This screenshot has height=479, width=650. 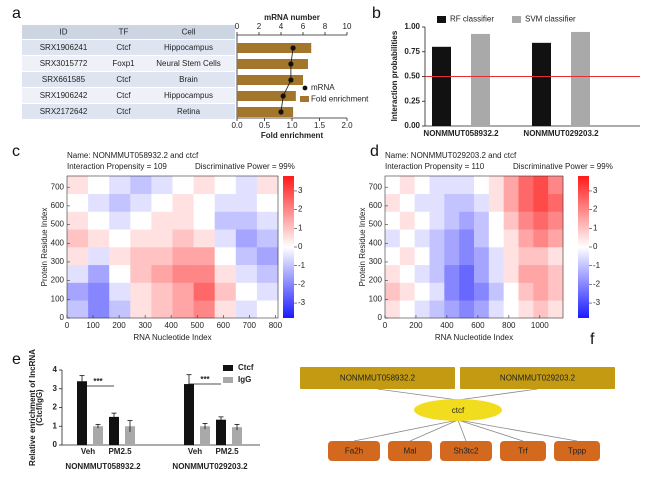 I want to click on source-label: NONMMUT029203.2, so click(x=538, y=378).